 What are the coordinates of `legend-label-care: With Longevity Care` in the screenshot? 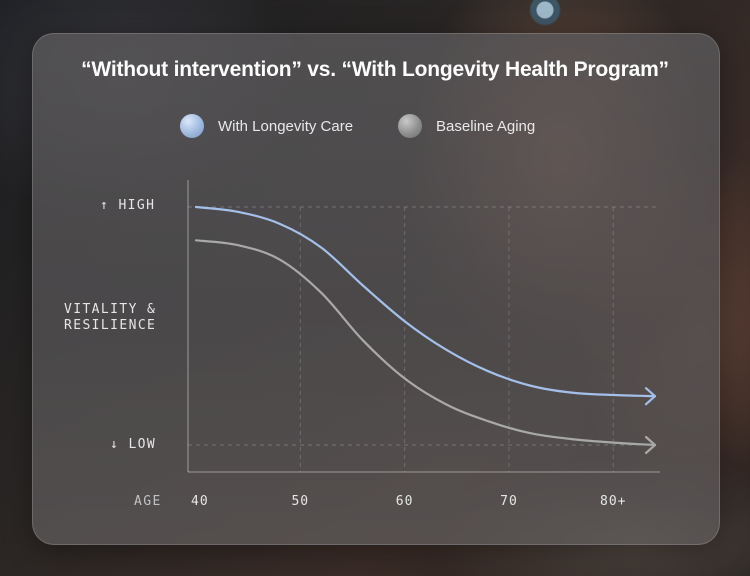 It's located at (286, 126).